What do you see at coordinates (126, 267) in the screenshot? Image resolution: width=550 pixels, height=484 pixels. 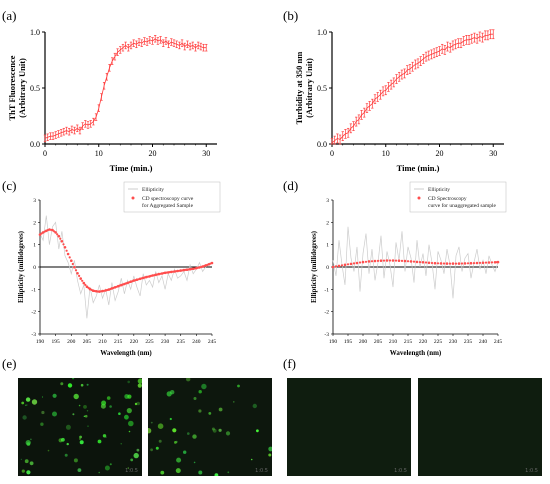 I see `raw-ellipticity-line` at bounding box center [126, 267].